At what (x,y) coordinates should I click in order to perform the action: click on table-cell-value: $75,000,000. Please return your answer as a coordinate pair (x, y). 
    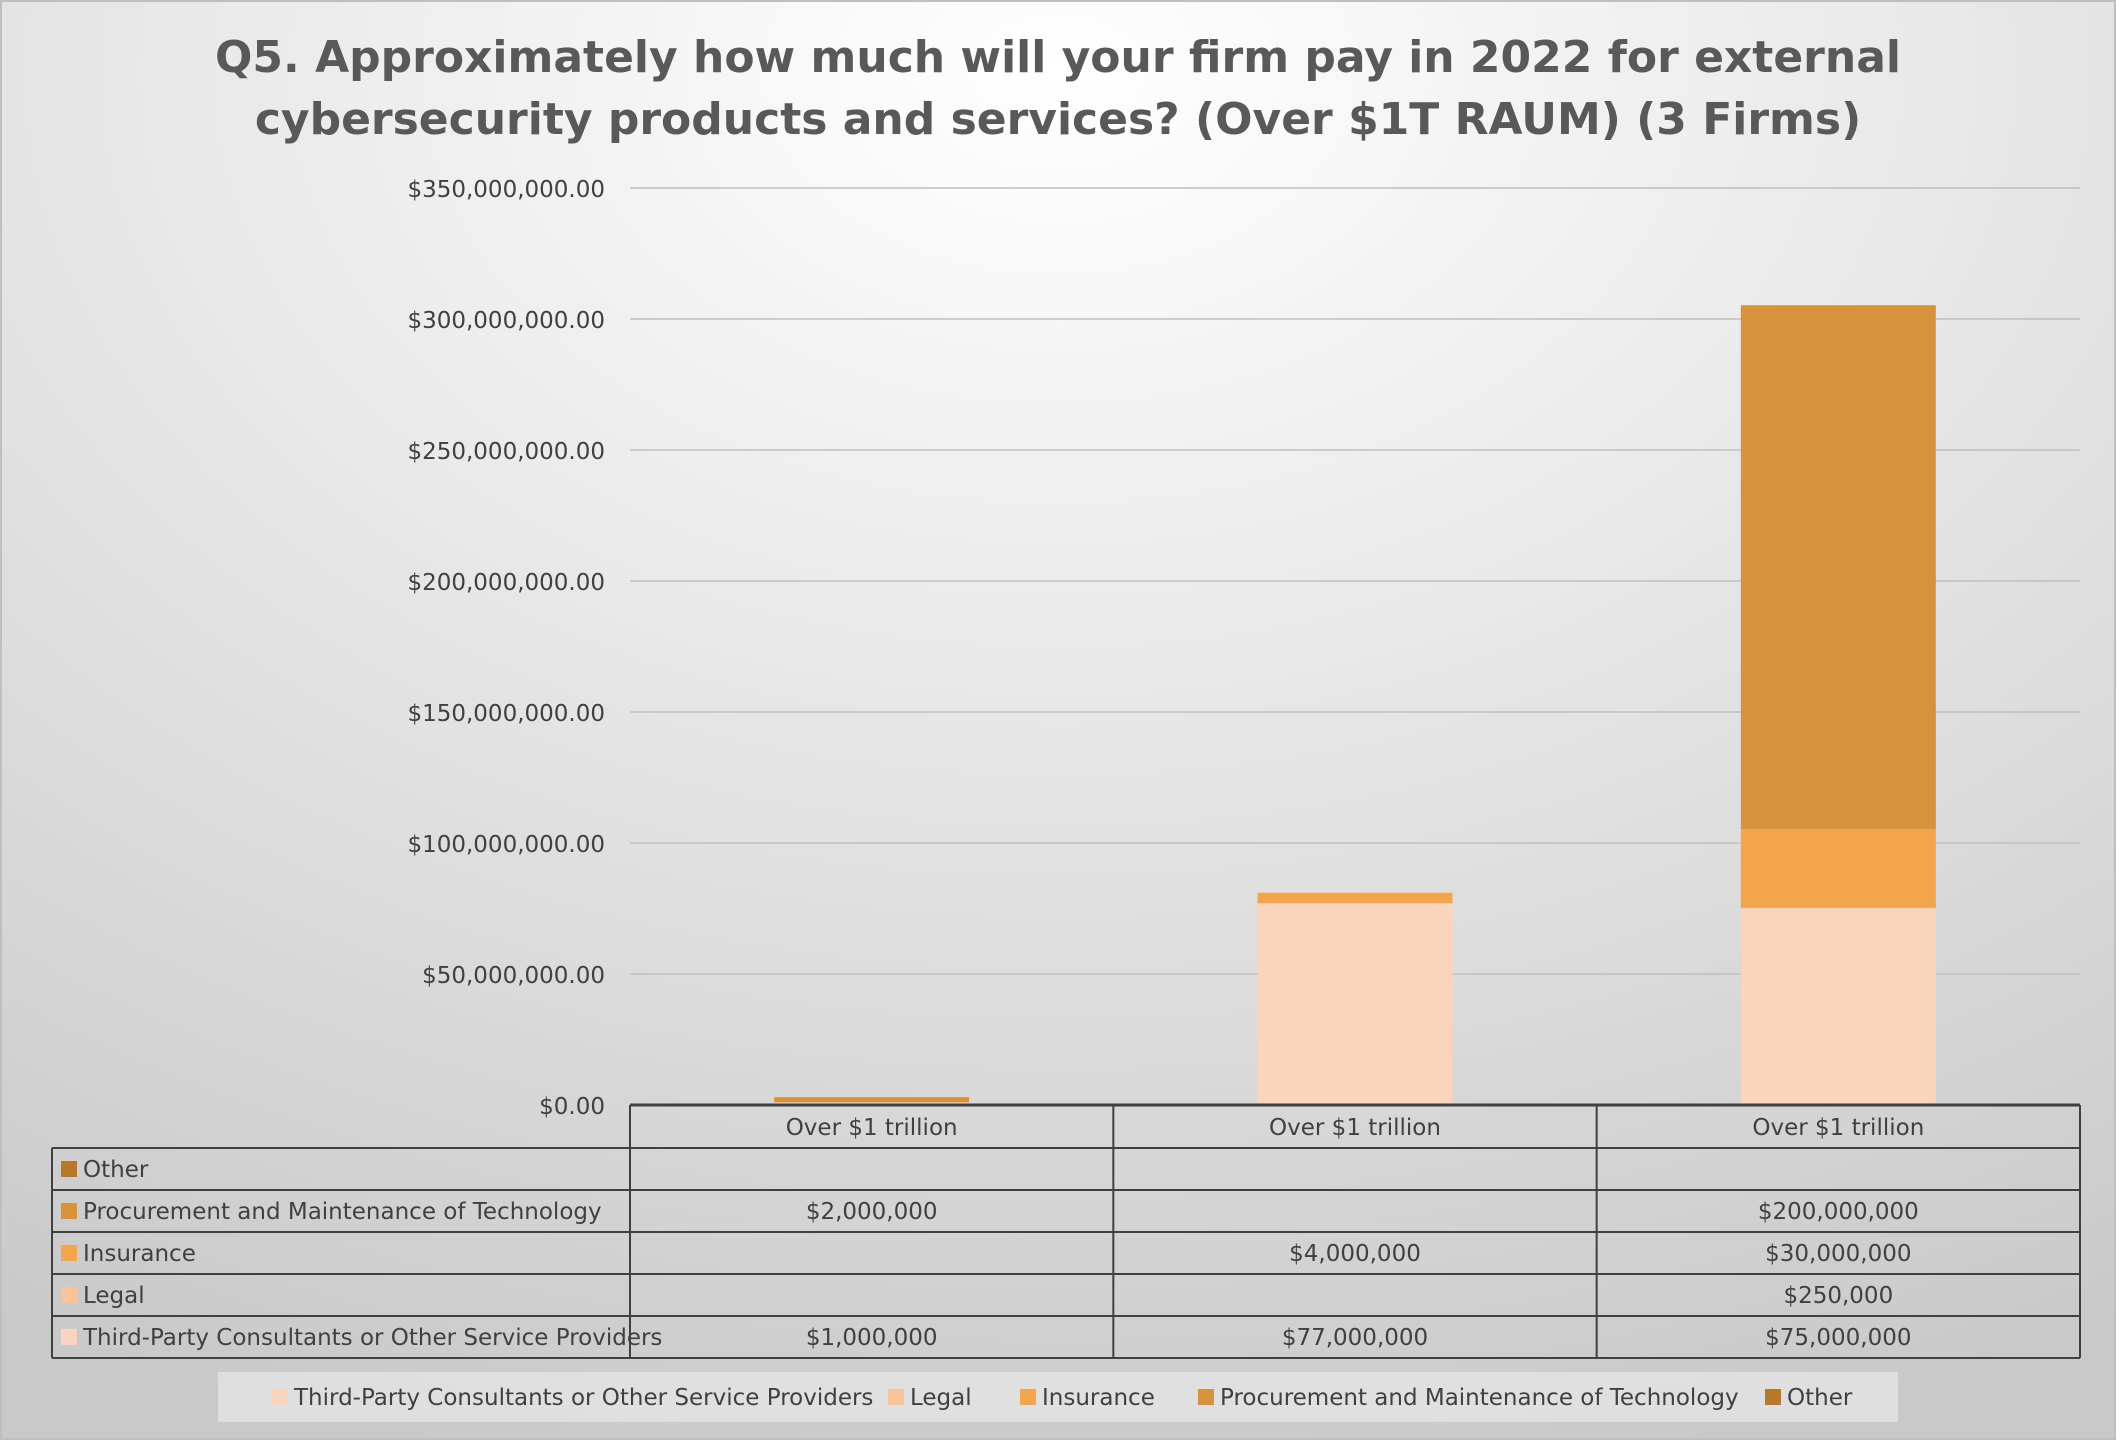
    Looking at the image, I should click on (1838, 1338).